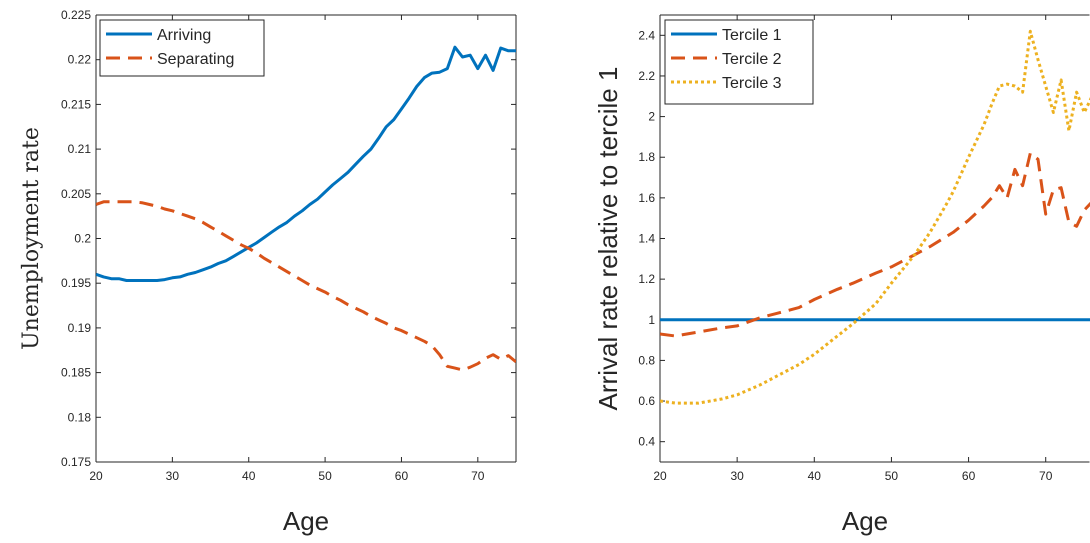 The height and width of the screenshot is (543, 1090). Describe the element at coordinates (646, 35) in the screenshot. I see `y-tick-label: 2.4` at that location.